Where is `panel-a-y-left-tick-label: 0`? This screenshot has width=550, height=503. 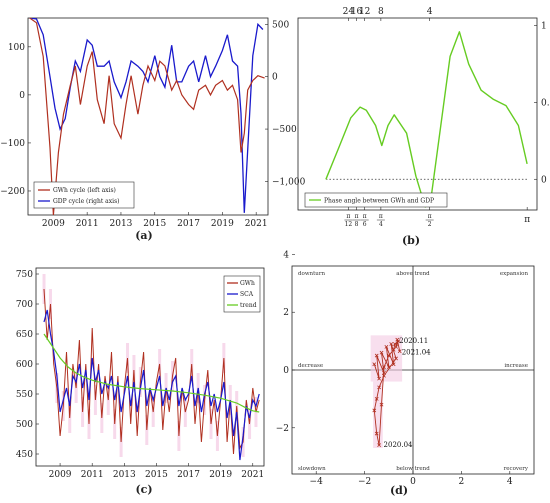 panel-a-y-left-tick-label: 0 is located at coordinates (22, 96).